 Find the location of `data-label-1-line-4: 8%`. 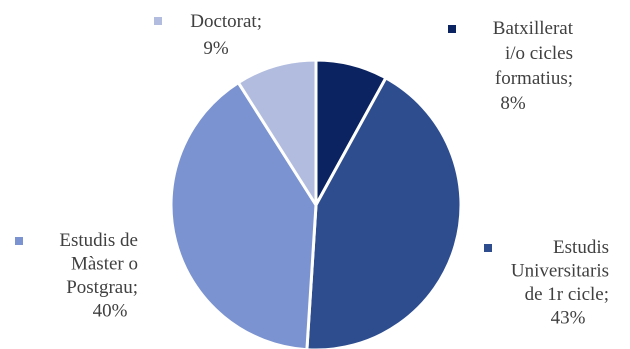

data-label-1-line-4: 8% is located at coordinates (513, 103).